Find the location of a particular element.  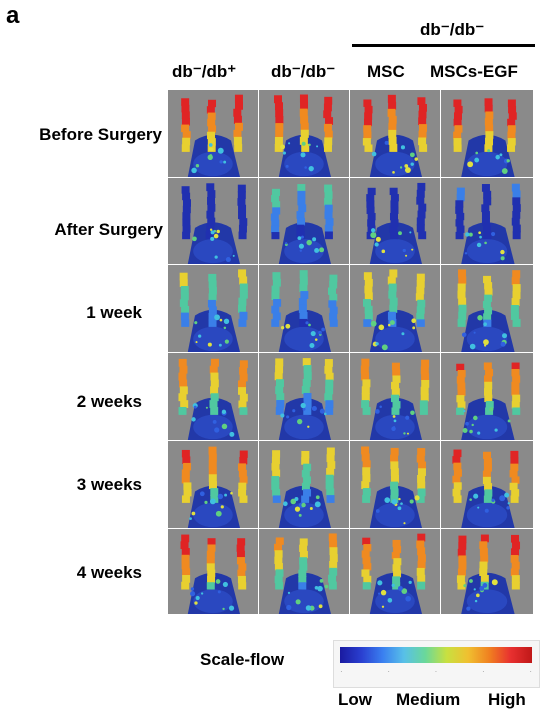

row-label-4-weeks: 4 weeks is located at coordinates (109, 572).